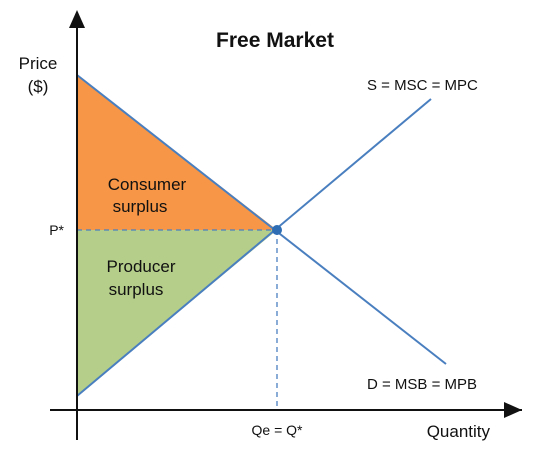 This screenshot has width=533, height=468. I want to click on demand-curve-label: D = MSB = MPB, so click(422, 384).